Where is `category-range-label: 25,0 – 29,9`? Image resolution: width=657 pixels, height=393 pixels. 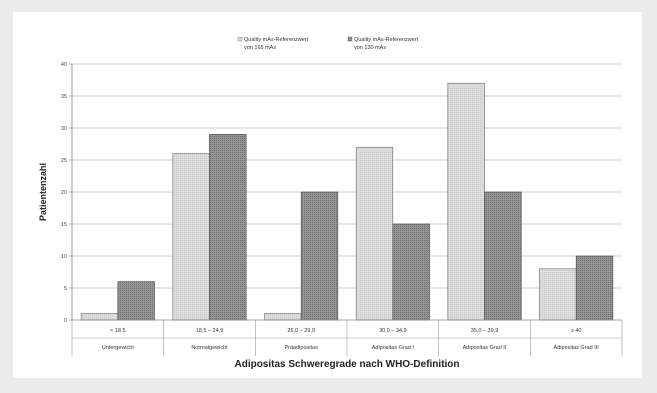 category-range-label: 25,0 – 29,9 is located at coordinates (301, 331).